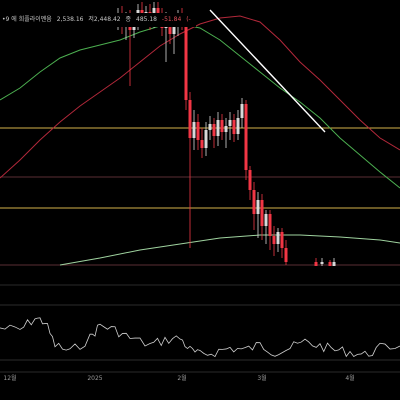 The height and width of the screenshot is (400, 400). I want to click on ohlc-change-pct: (-, so click(188, 19).